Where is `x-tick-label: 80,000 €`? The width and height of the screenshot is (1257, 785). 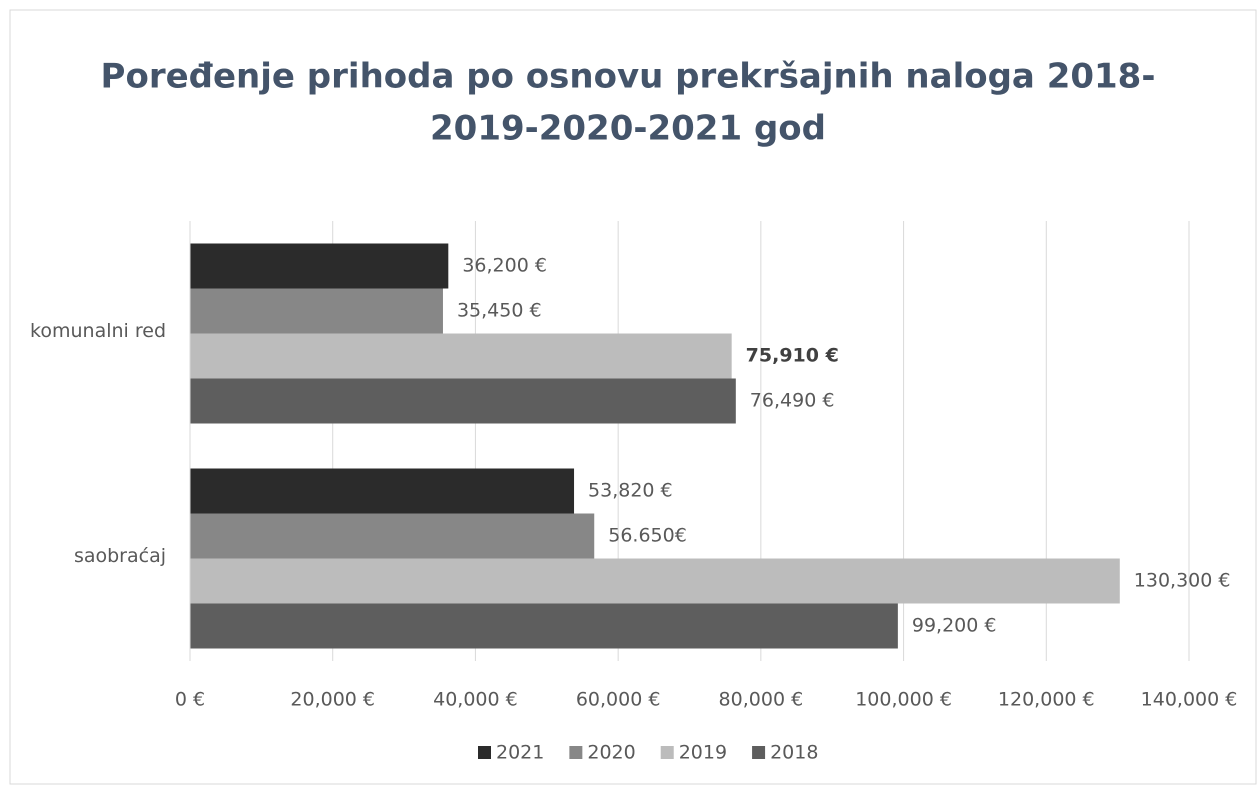 x-tick-label: 80,000 € is located at coordinates (761, 700).